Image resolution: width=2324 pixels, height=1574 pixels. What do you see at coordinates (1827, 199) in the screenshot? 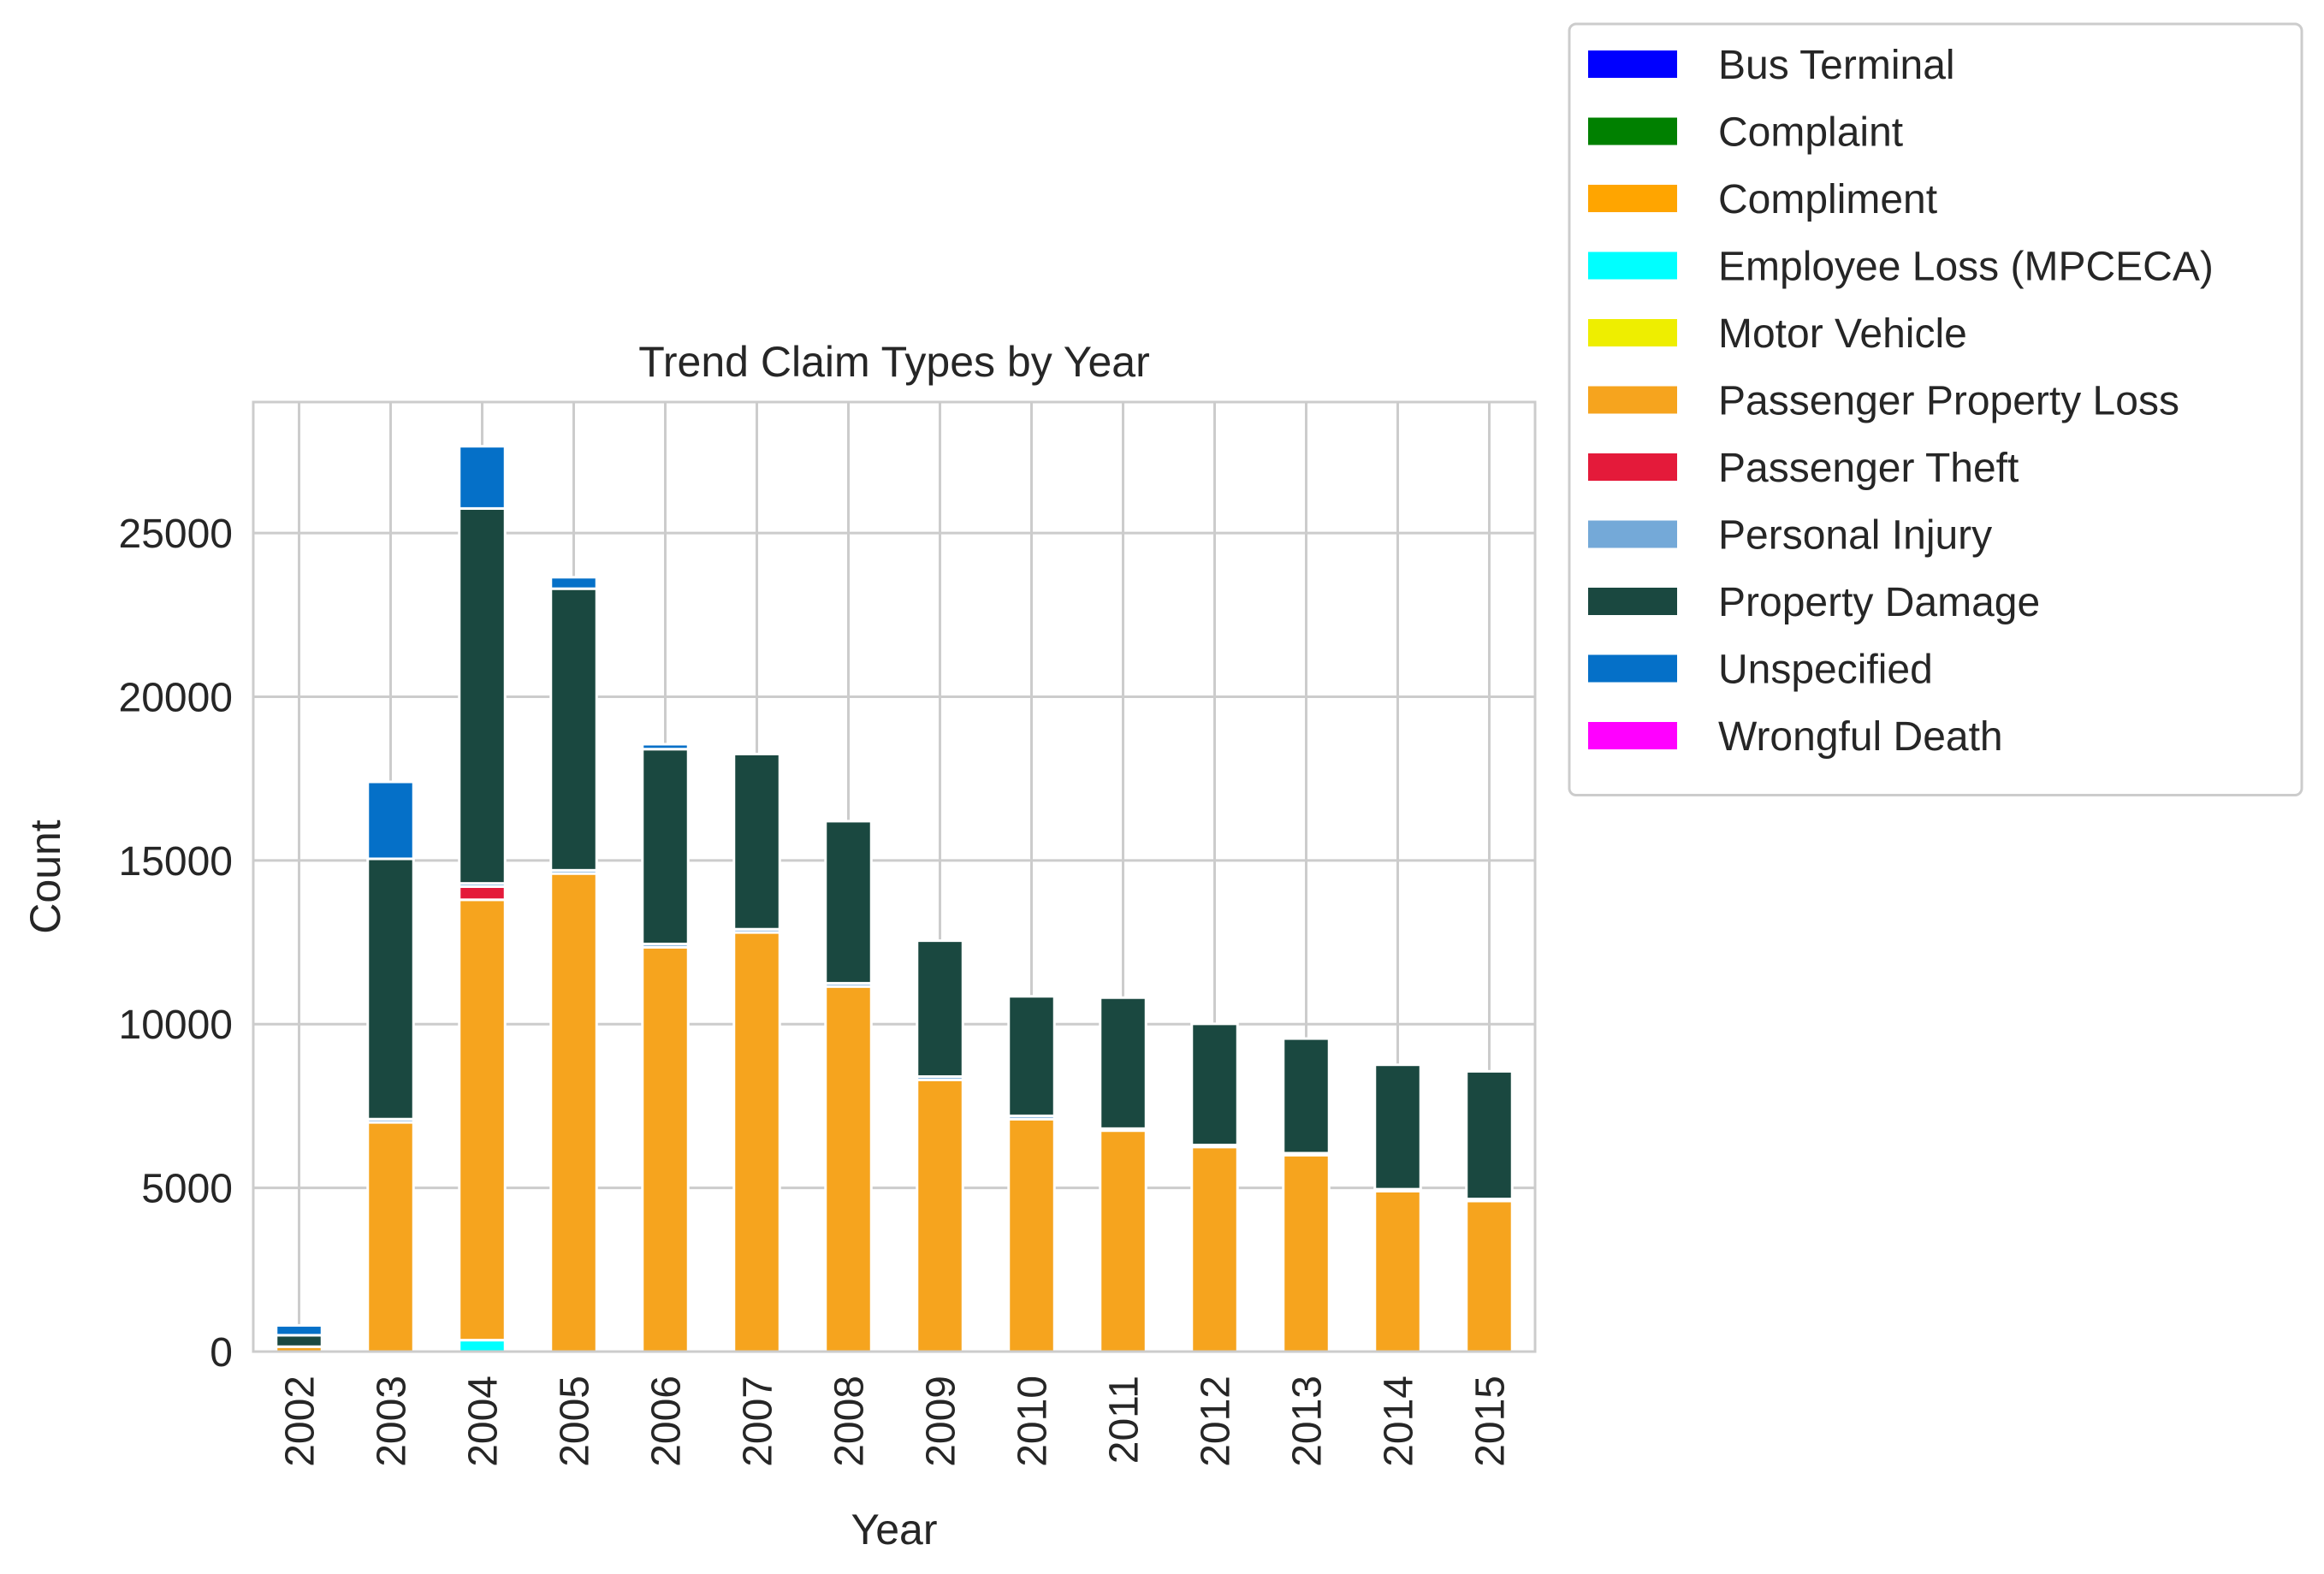
I see `legend-label: Compliment` at bounding box center [1827, 199].